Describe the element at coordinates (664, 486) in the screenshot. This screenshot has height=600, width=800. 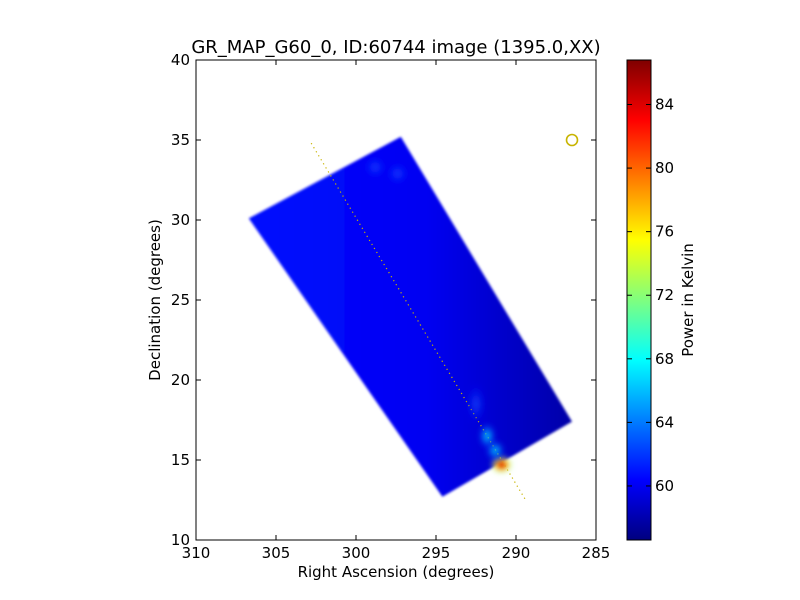
I see `colorbar-tick-label: 60` at that location.